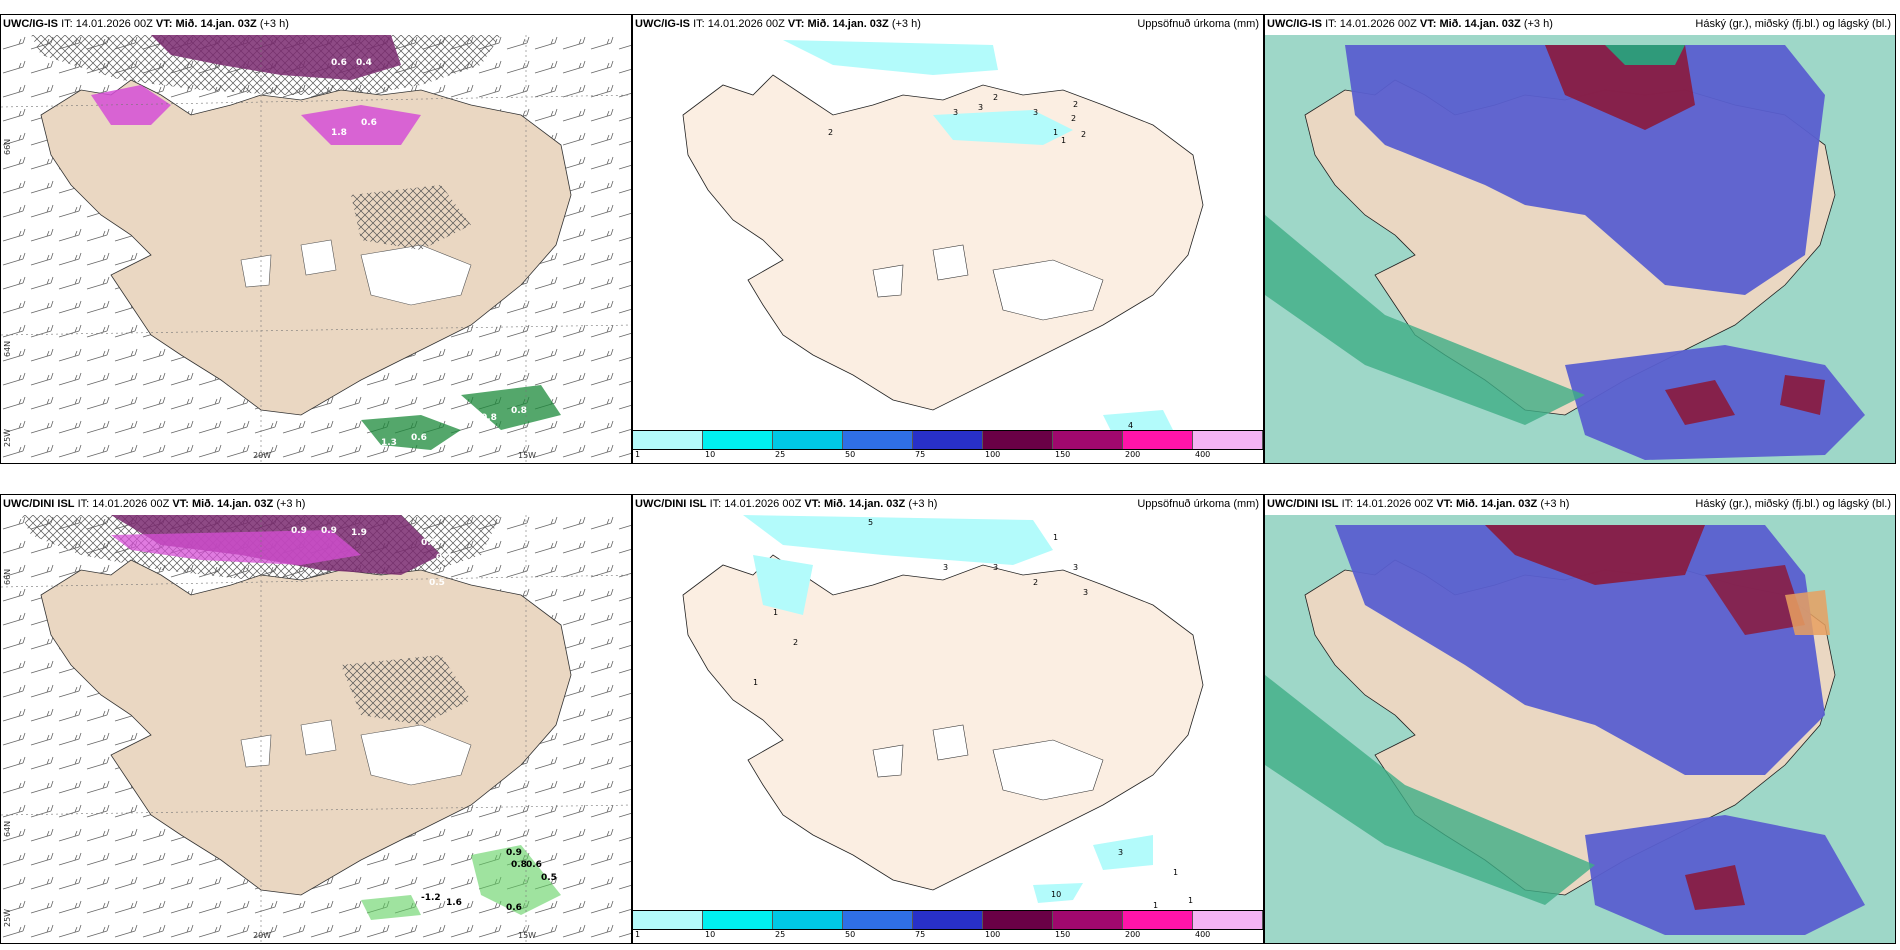 The height and width of the screenshot is (950, 1900). I want to click on lat-label: 66N, so click(7, 146).